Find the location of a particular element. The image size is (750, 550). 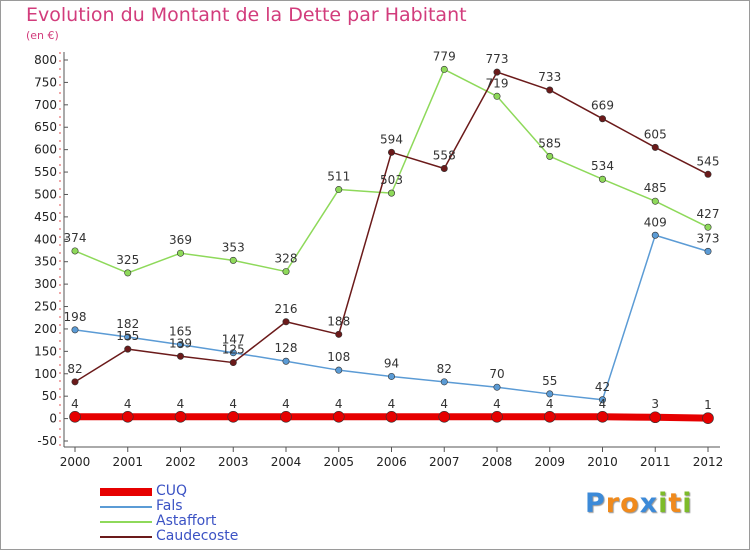

legend-label: Fals is located at coordinates (169, 506).